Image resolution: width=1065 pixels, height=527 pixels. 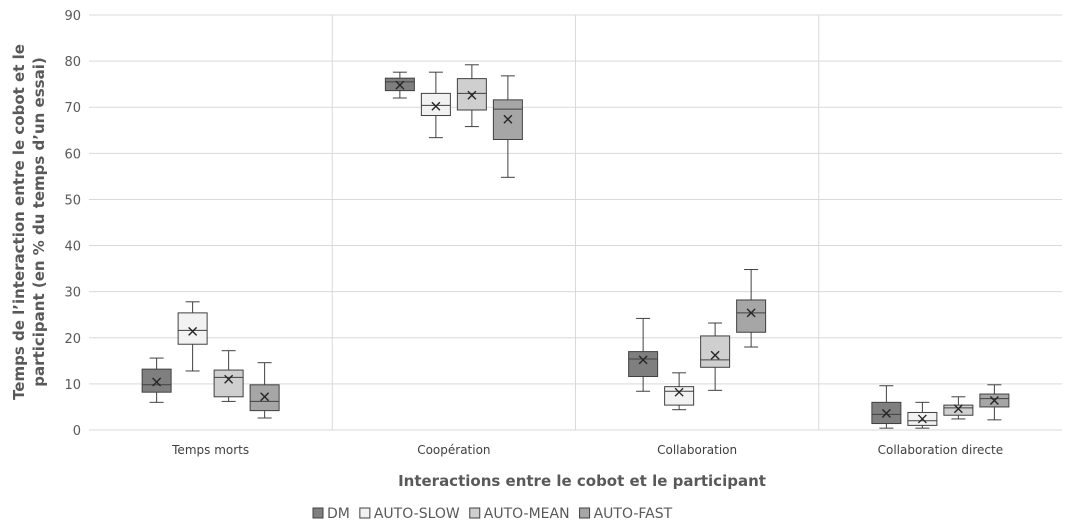 I want to click on legend-item-auto-fast: AUTO-FAST, so click(x=626, y=514).